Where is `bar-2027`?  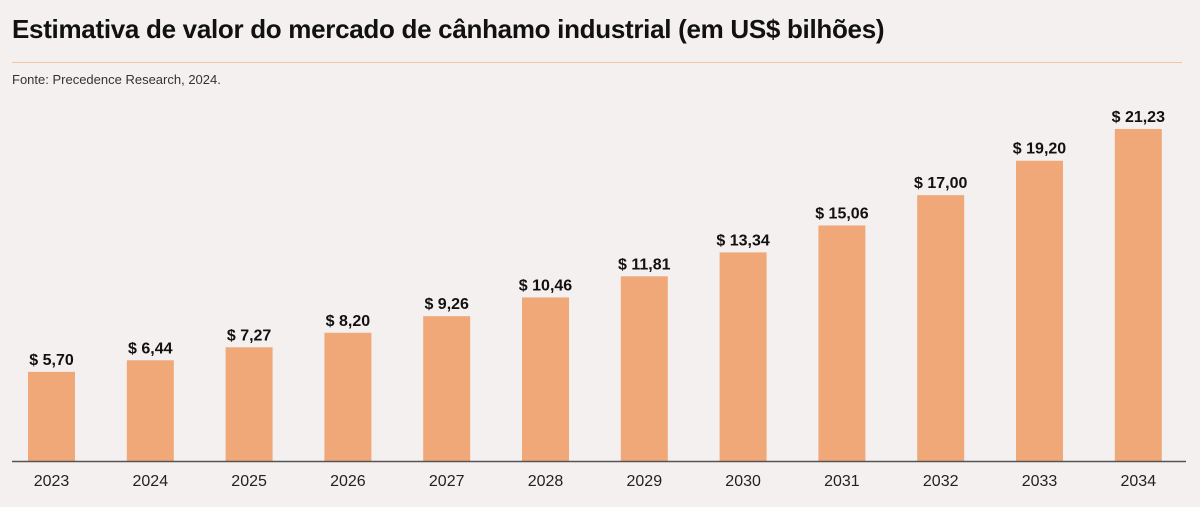
bar-2027 is located at coordinates (447, 388).